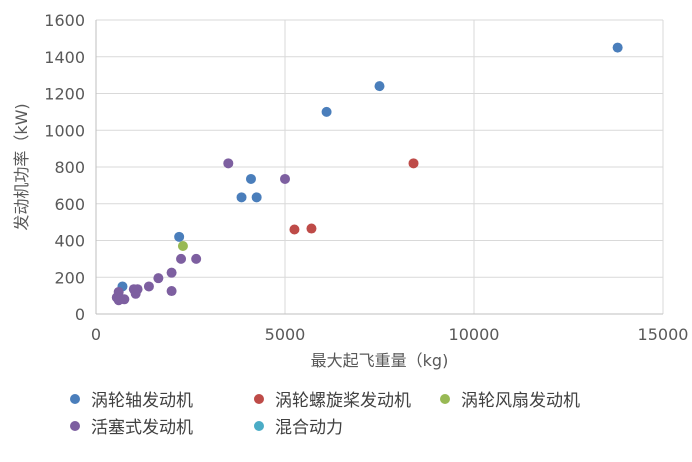 This screenshot has width=692, height=462. Describe the element at coordinates (285, 334) in the screenshot. I see `x-tick-label: 5000` at that location.